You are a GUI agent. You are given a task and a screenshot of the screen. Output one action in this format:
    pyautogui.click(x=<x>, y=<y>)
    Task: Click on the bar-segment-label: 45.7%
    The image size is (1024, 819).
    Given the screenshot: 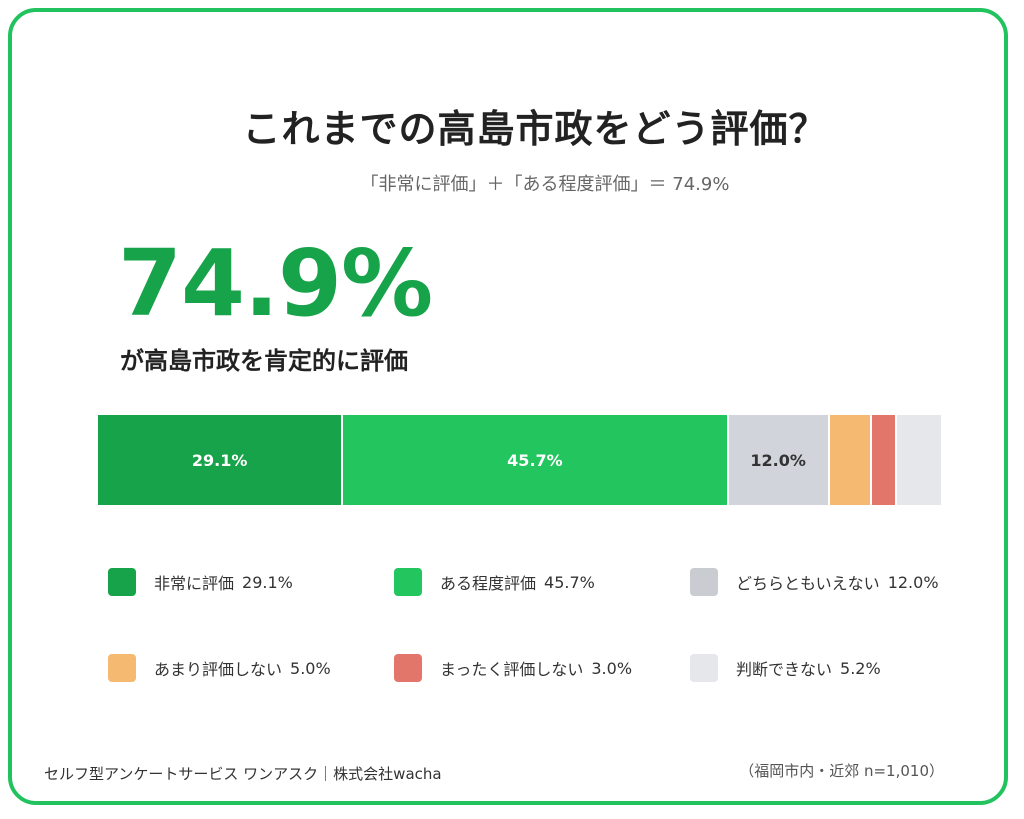 What is the action you would take?
    pyautogui.click(x=535, y=460)
    